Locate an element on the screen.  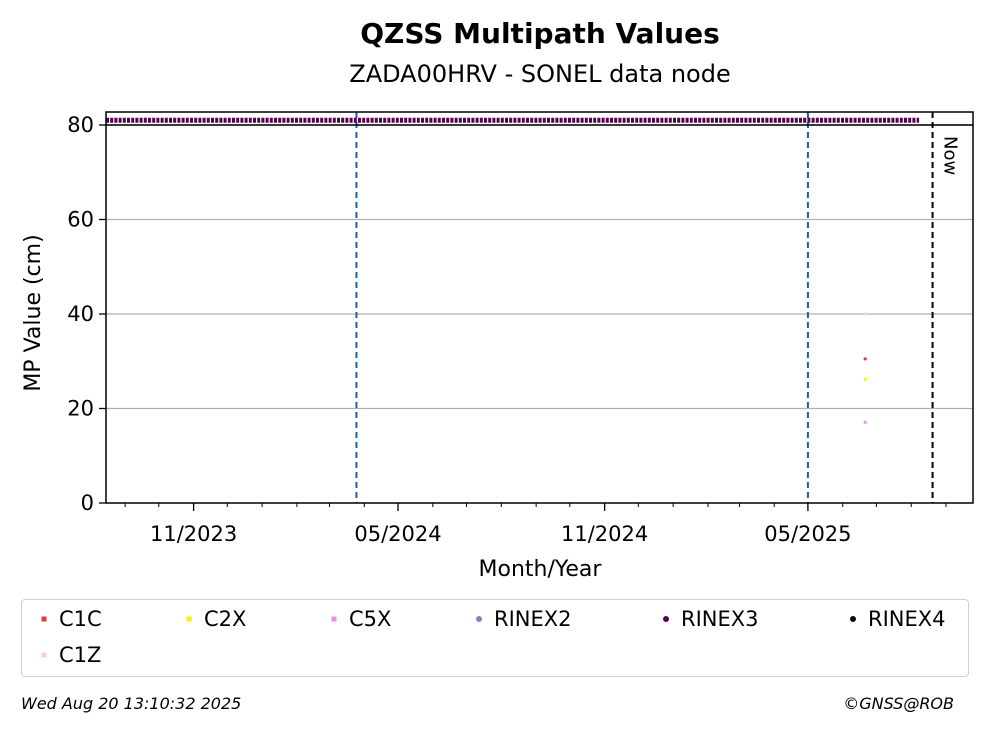
legend-label: RINEX4 is located at coordinates (907, 619).